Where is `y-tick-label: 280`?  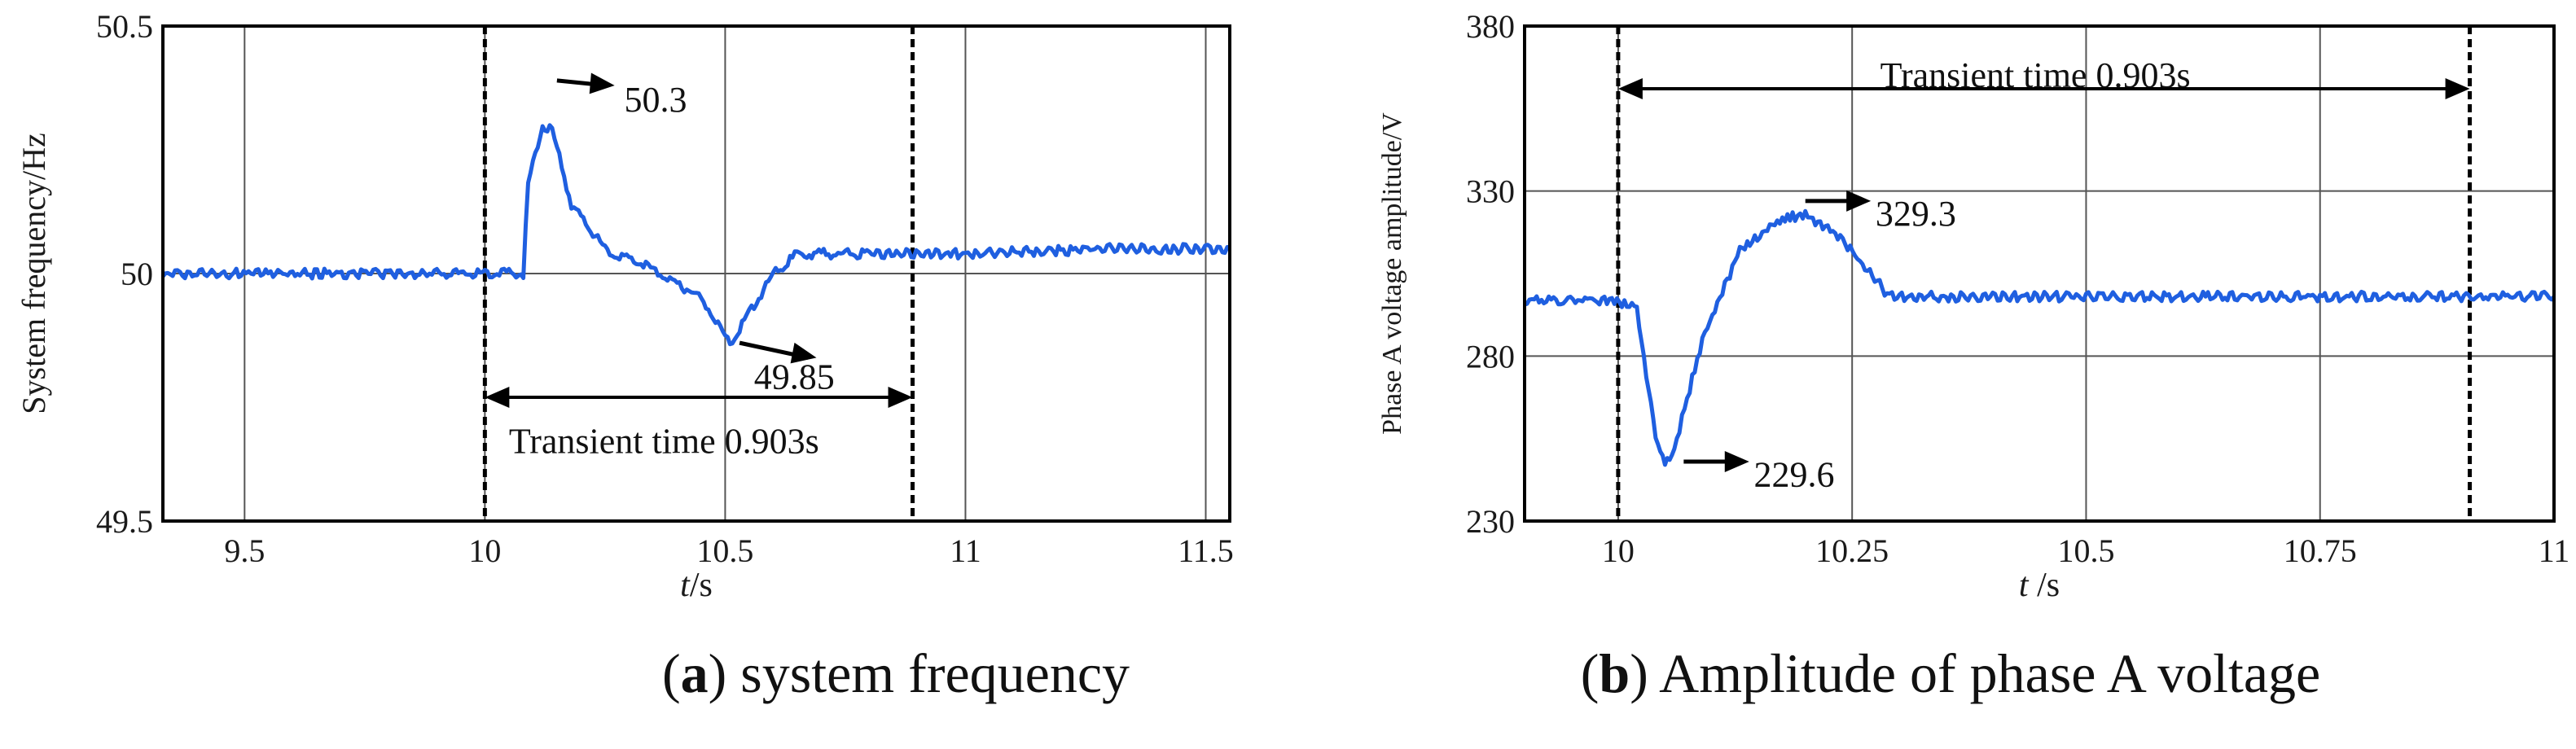 y-tick-label: 280 is located at coordinates (1490, 356).